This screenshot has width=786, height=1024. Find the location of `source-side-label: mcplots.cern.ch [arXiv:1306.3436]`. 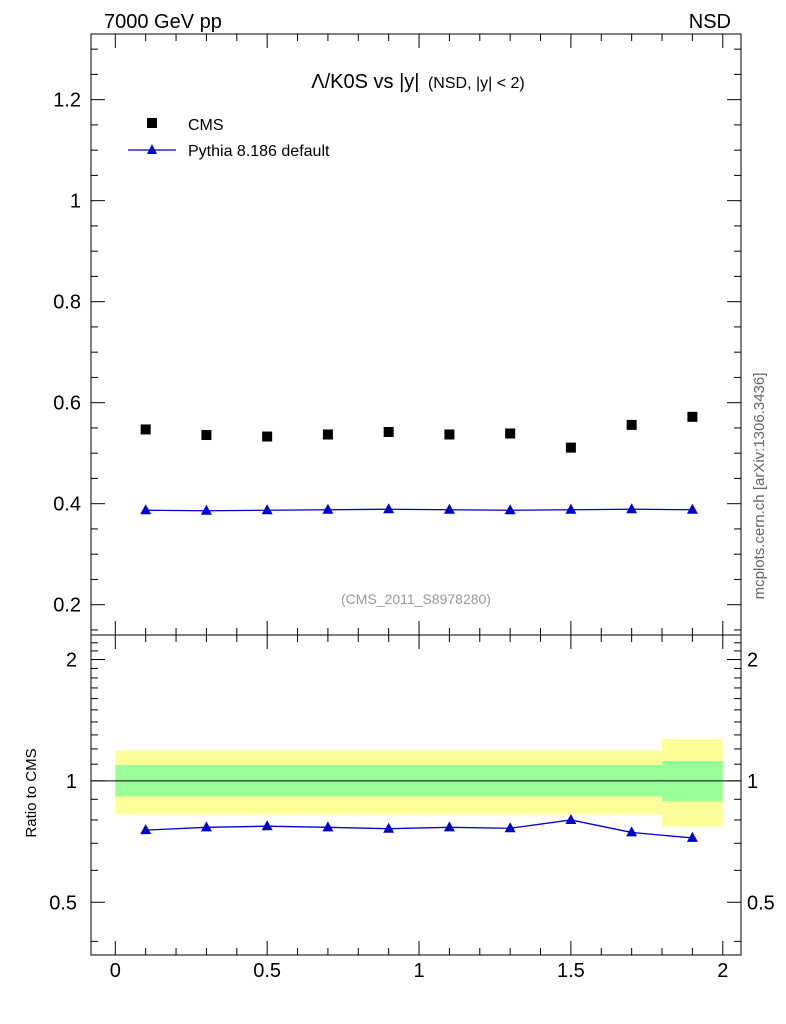

source-side-label: mcplots.cern.ch [arXiv:1306.3436] is located at coordinates (759, 486).